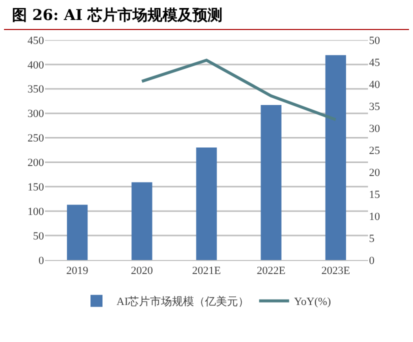  Describe the element at coordinates (36, 40) in the screenshot. I see `y-tick-label: 450` at that location.